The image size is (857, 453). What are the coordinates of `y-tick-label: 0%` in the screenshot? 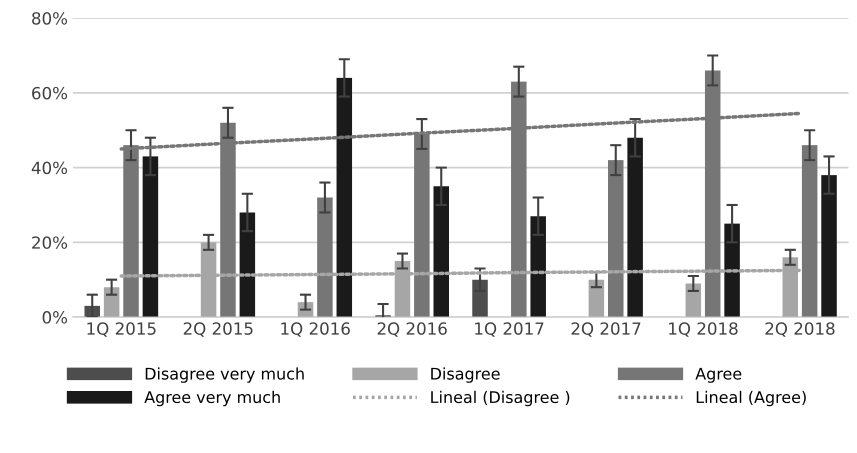 It's located at (55, 317).